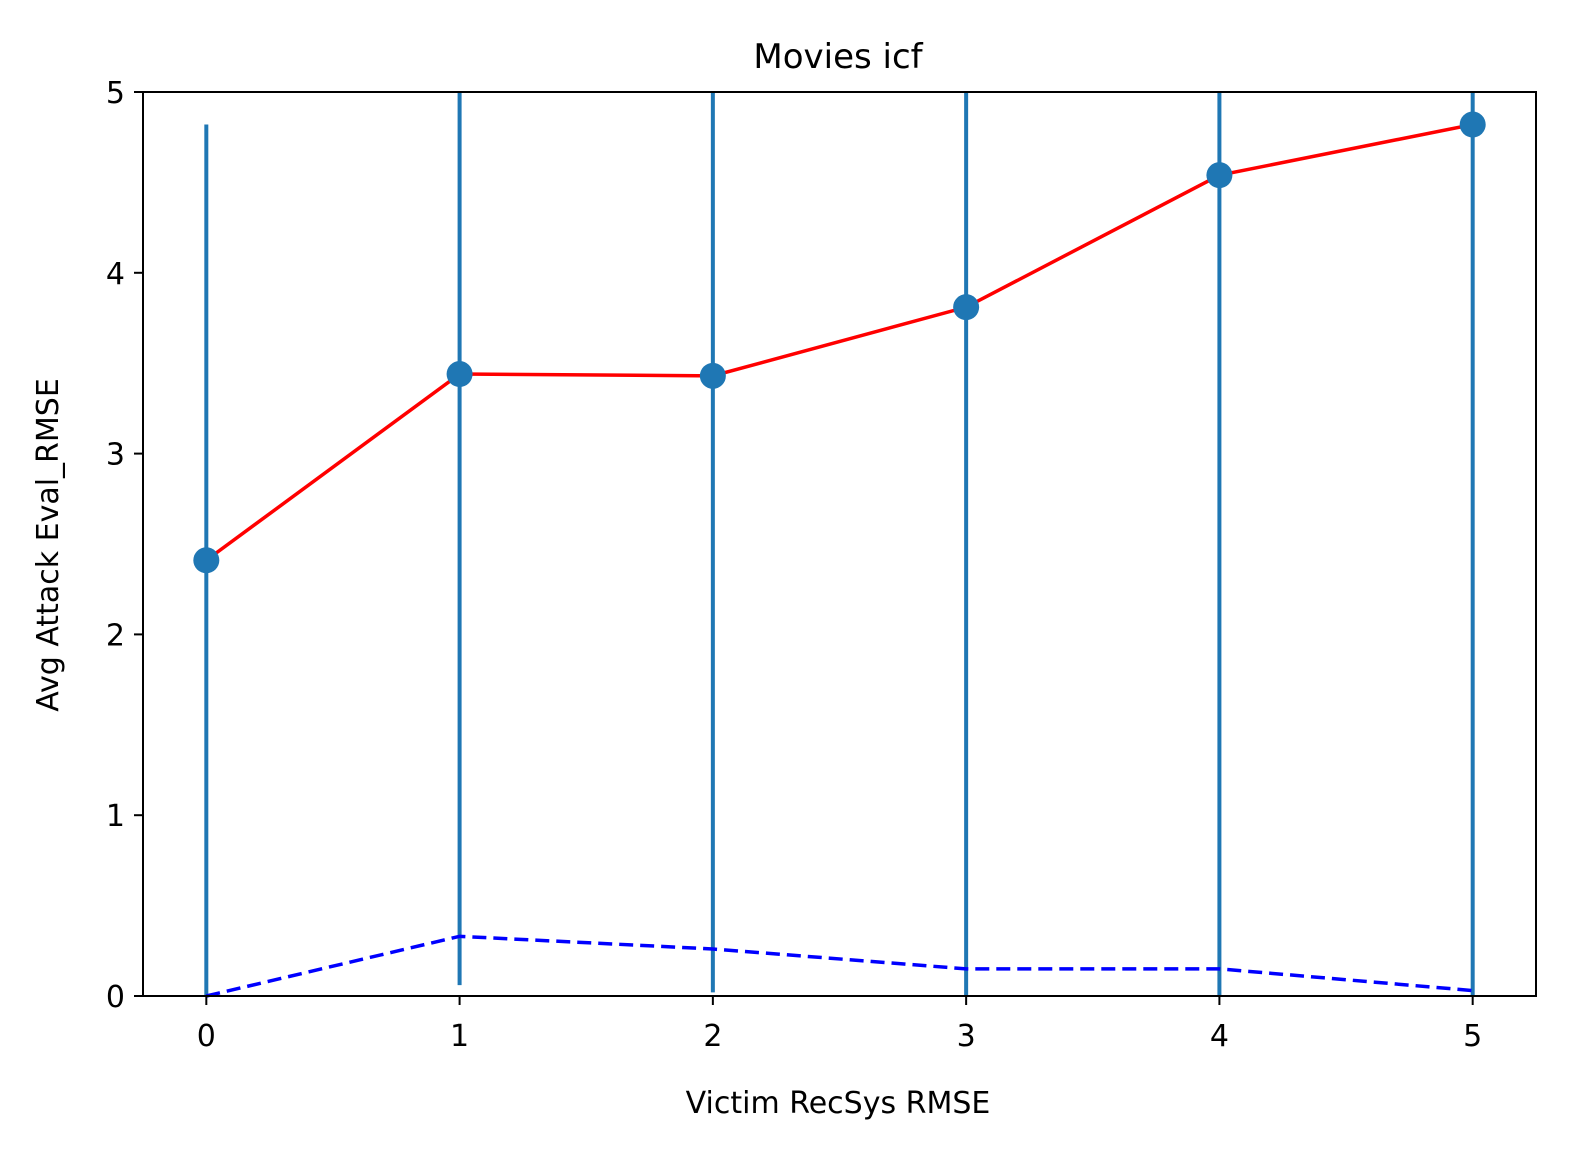  What do you see at coordinates (459, 1036) in the screenshot?
I see `x-tick-label: 1` at bounding box center [459, 1036].